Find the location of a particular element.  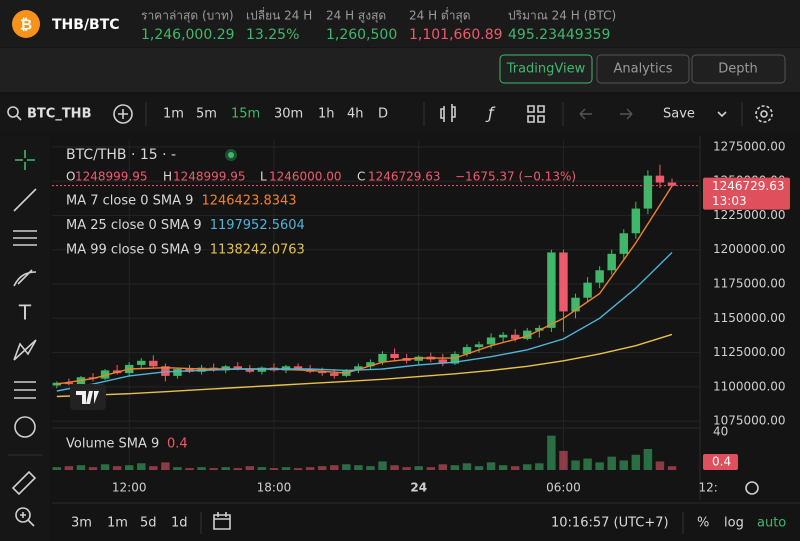

ohlc-value: 1246729.63 is located at coordinates (404, 177).